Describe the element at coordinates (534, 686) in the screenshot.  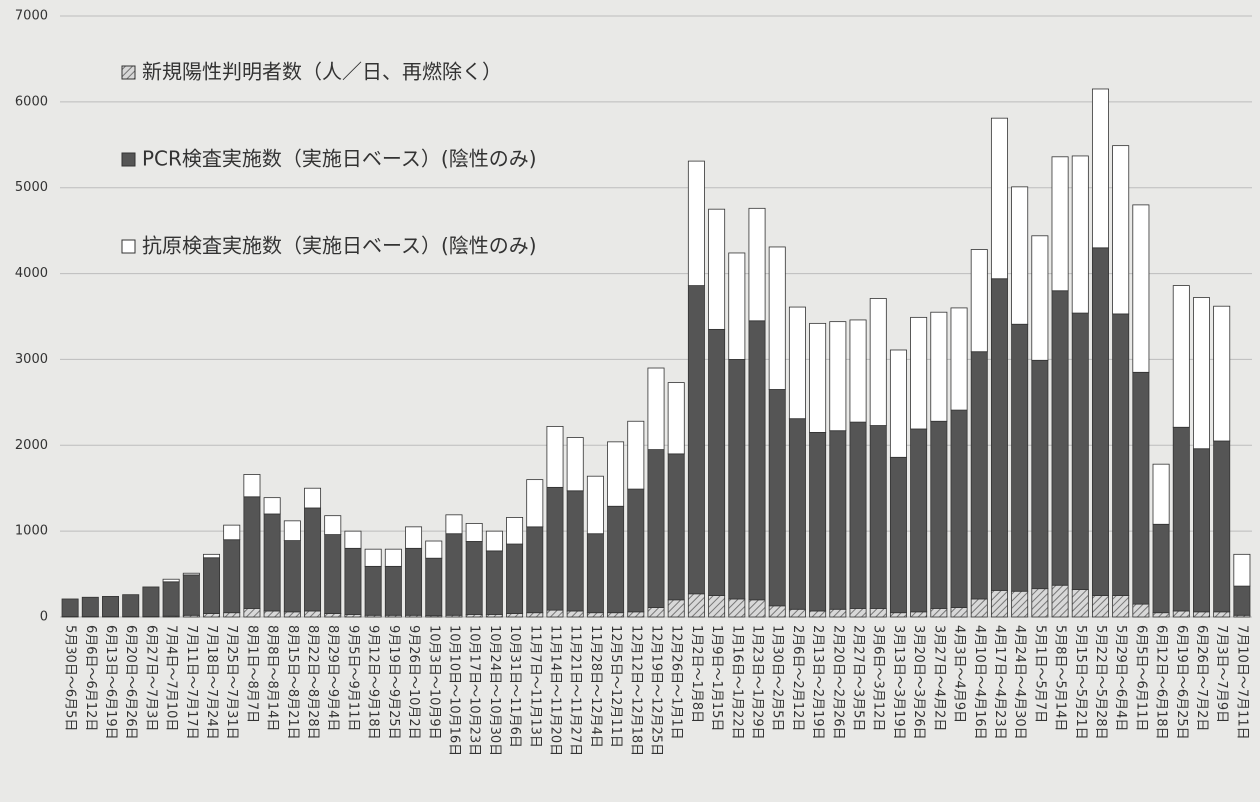
I see `x-tick-label: 11月7日～11月13日` at that location.